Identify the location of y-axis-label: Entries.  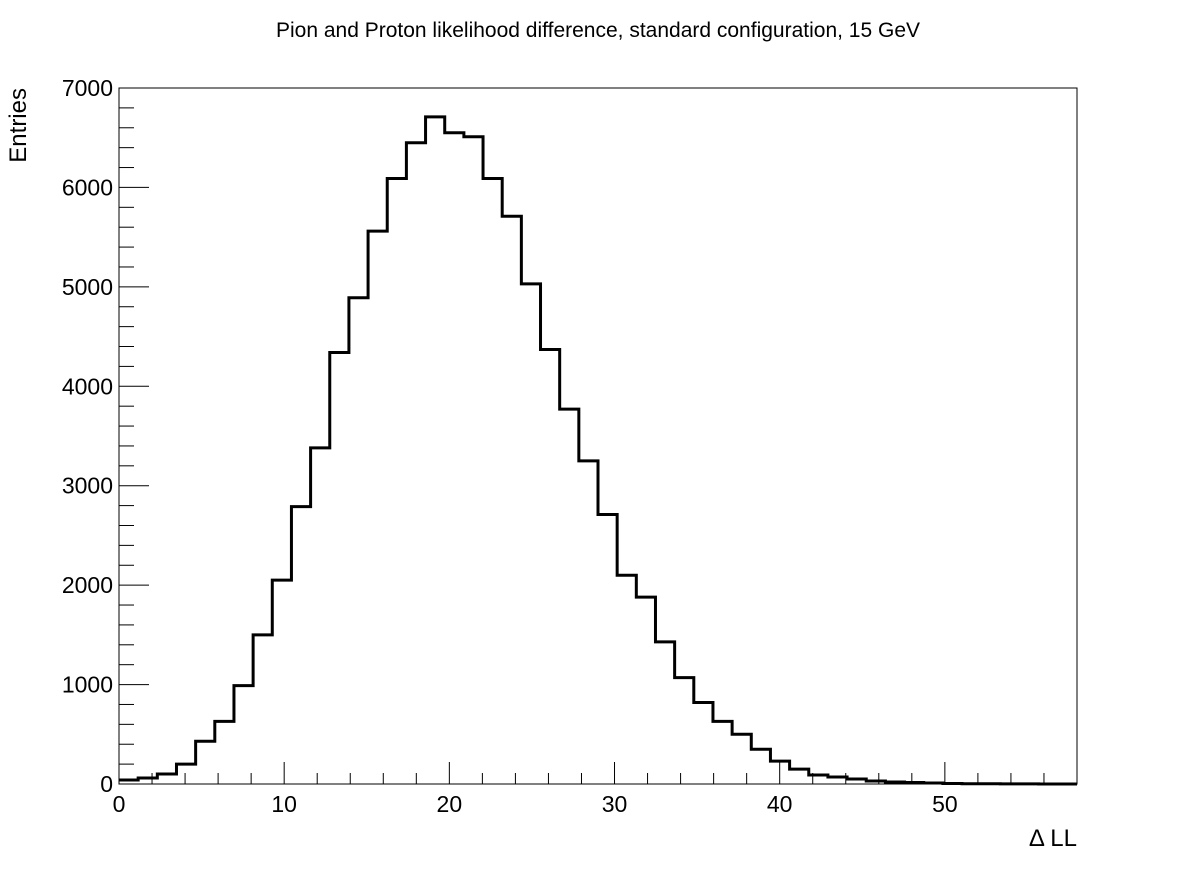
(18, 125).